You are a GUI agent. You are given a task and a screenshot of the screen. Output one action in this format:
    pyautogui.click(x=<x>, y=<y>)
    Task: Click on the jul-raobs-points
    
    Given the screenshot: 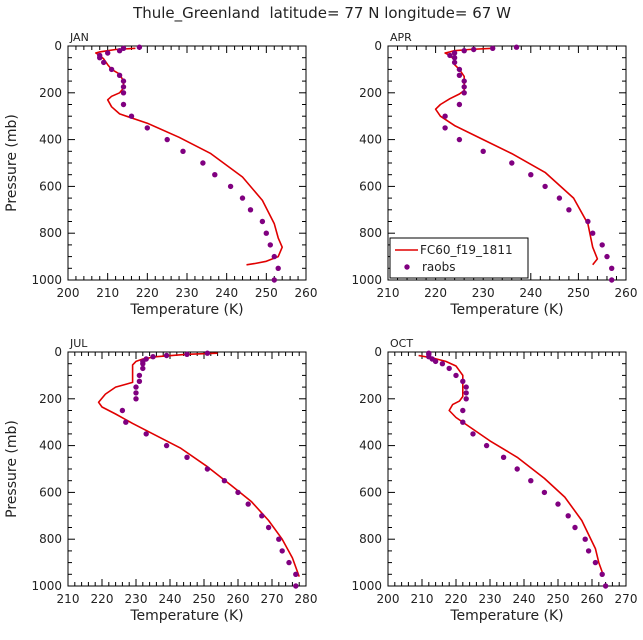 What is the action you would take?
    pyautogui.click(x=209, y=469)
    